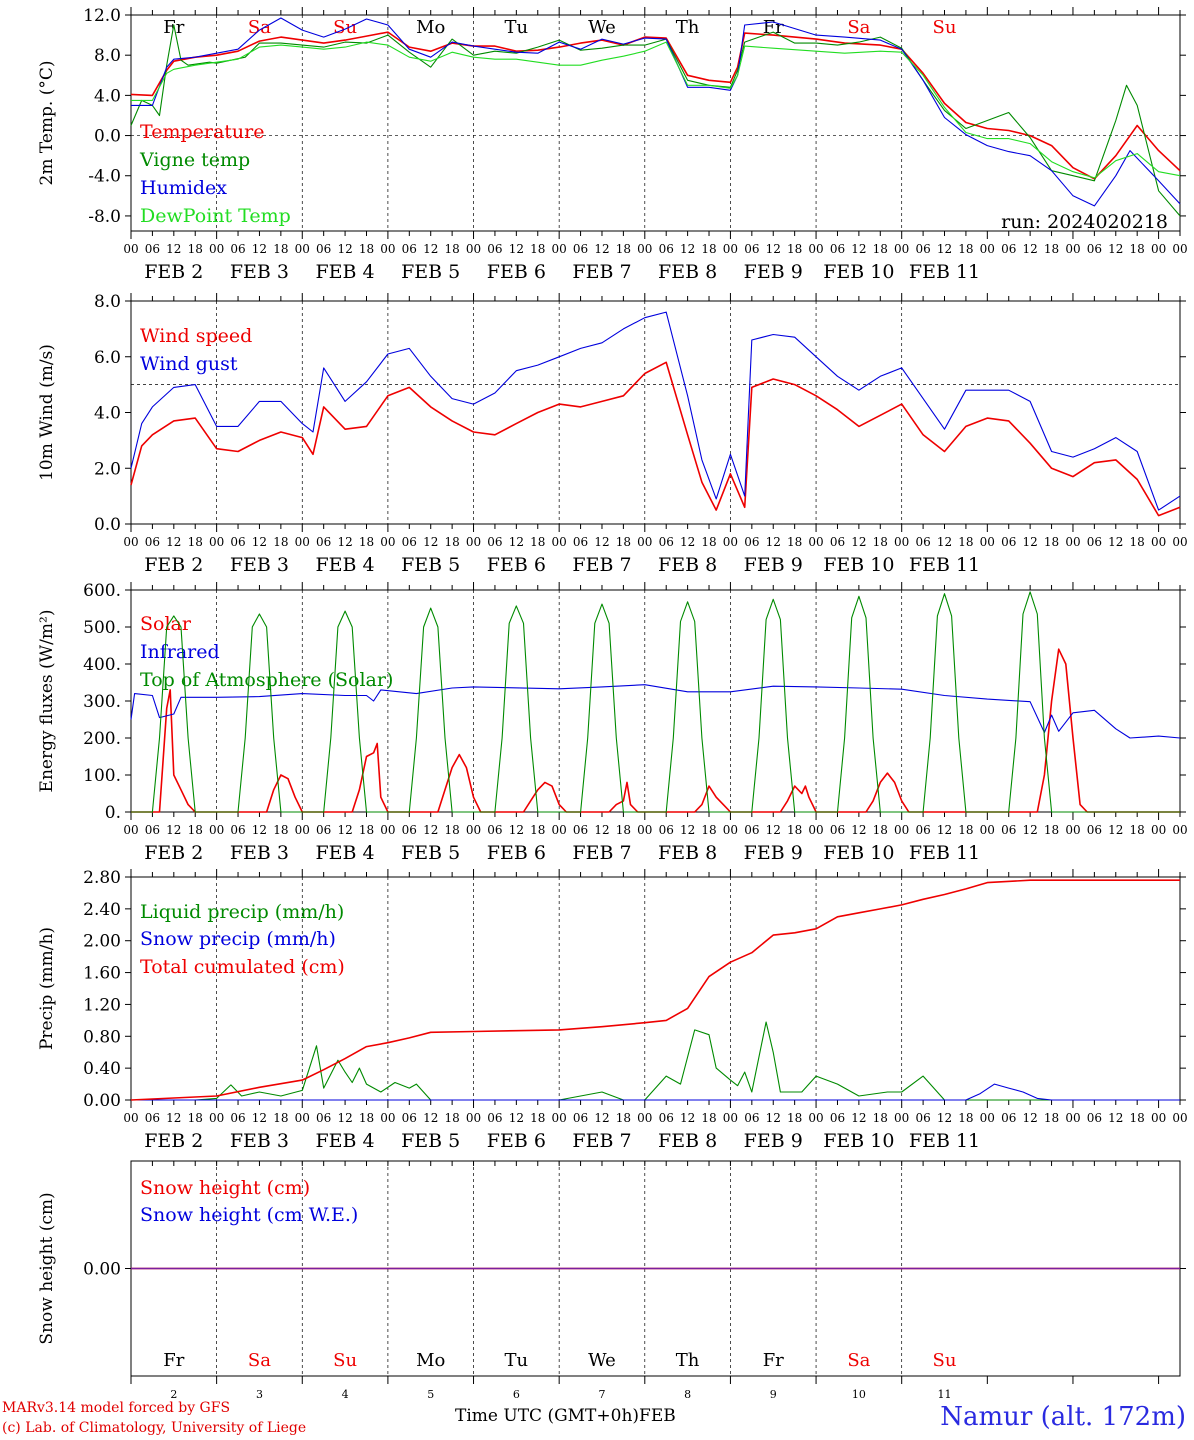 The width and height of the screenshot is (1194, 1440). Describe the element at coordinates (113, 813) in the screenshot. I see `y-tick-label: 0.` at that location.